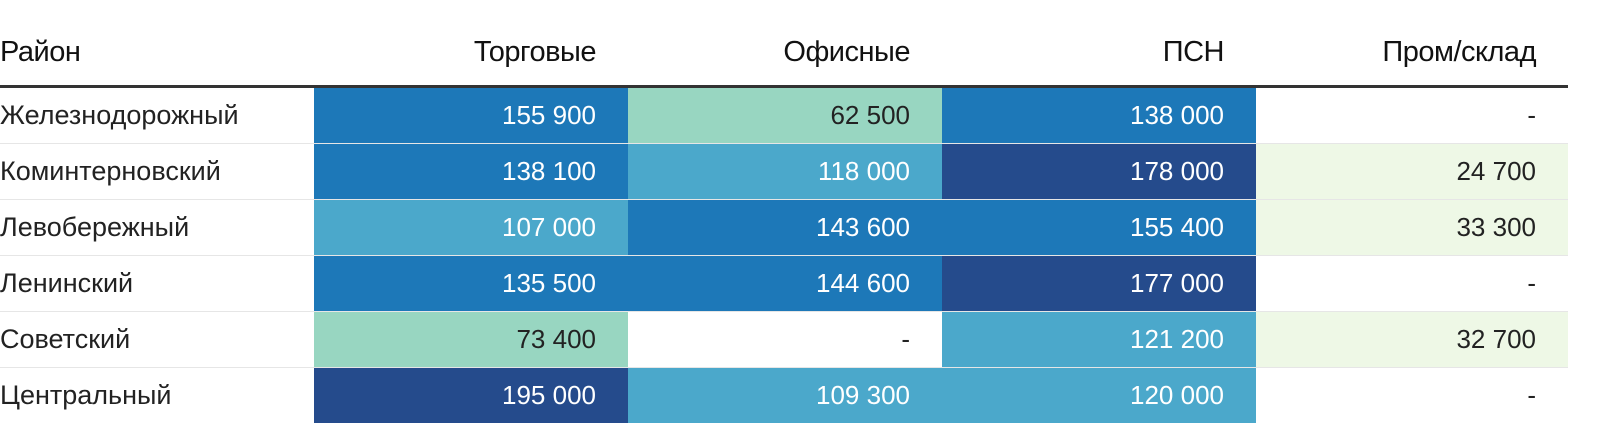  I want to click on heatmap-cell: 62 500, so click(785, 115).